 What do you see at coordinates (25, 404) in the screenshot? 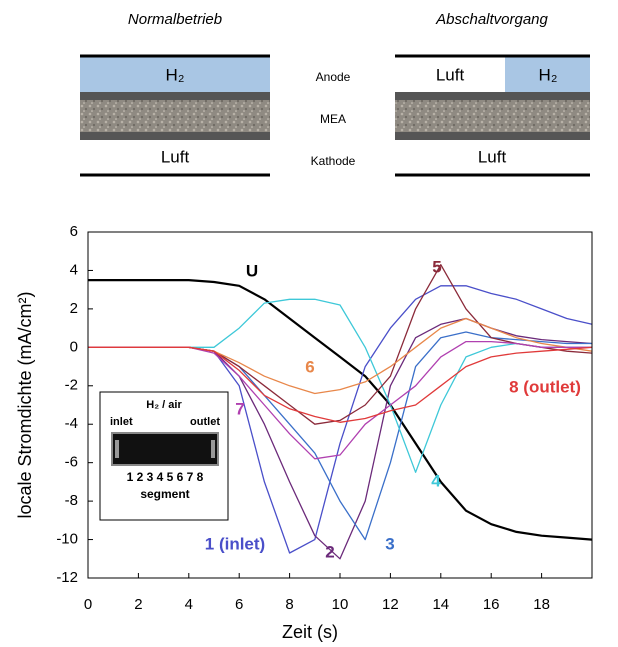
I see `y-axis-label: locale Stromdichte (mA/cm²)` at bounding box center [25, 404].